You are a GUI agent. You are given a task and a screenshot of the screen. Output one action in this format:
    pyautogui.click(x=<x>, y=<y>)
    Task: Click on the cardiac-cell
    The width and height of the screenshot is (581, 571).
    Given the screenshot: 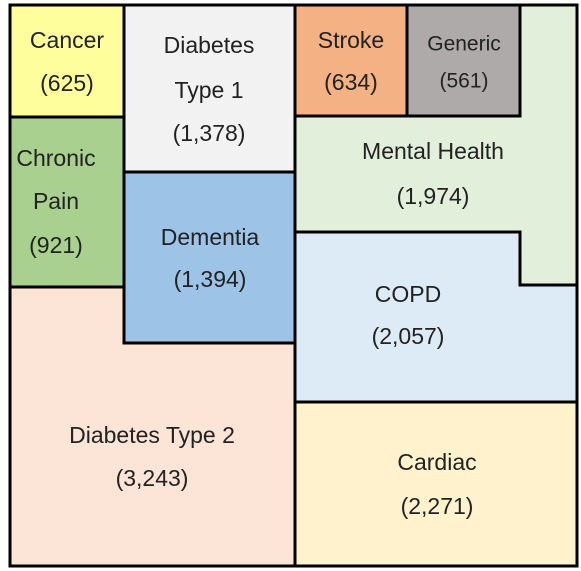 What is the action you would take?
    pyautogui.click(x=436, y=484)
    